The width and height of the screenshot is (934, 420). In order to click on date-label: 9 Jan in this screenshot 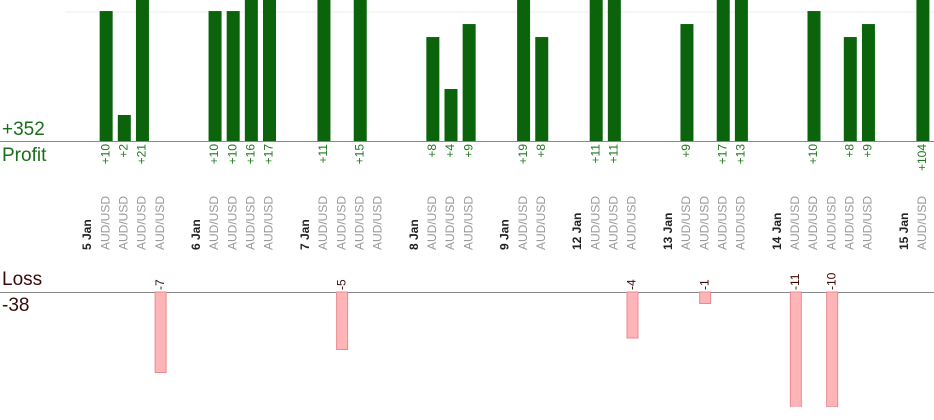, I will do `click(505, 234)`.